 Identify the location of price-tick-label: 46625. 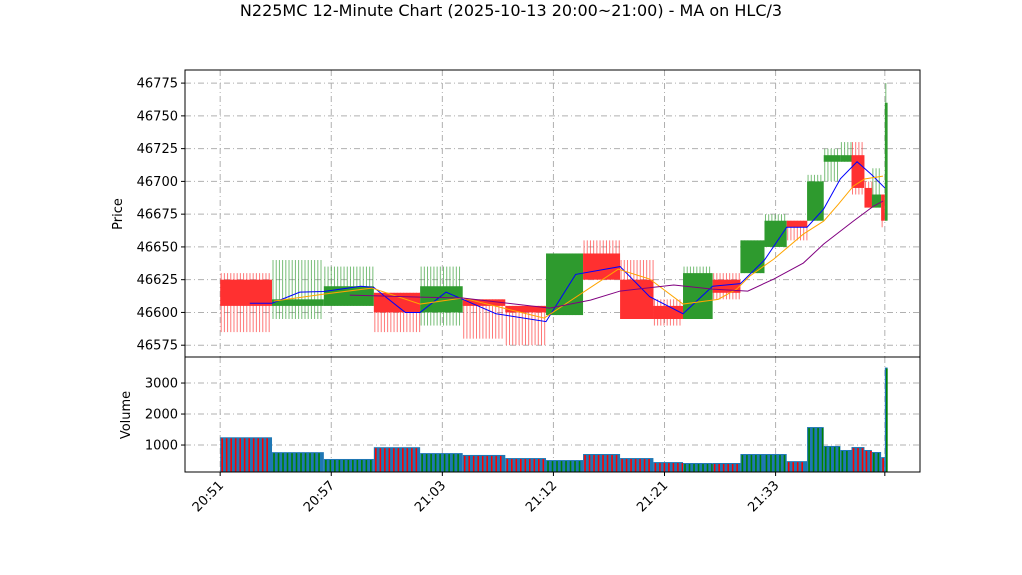
(157, 280).